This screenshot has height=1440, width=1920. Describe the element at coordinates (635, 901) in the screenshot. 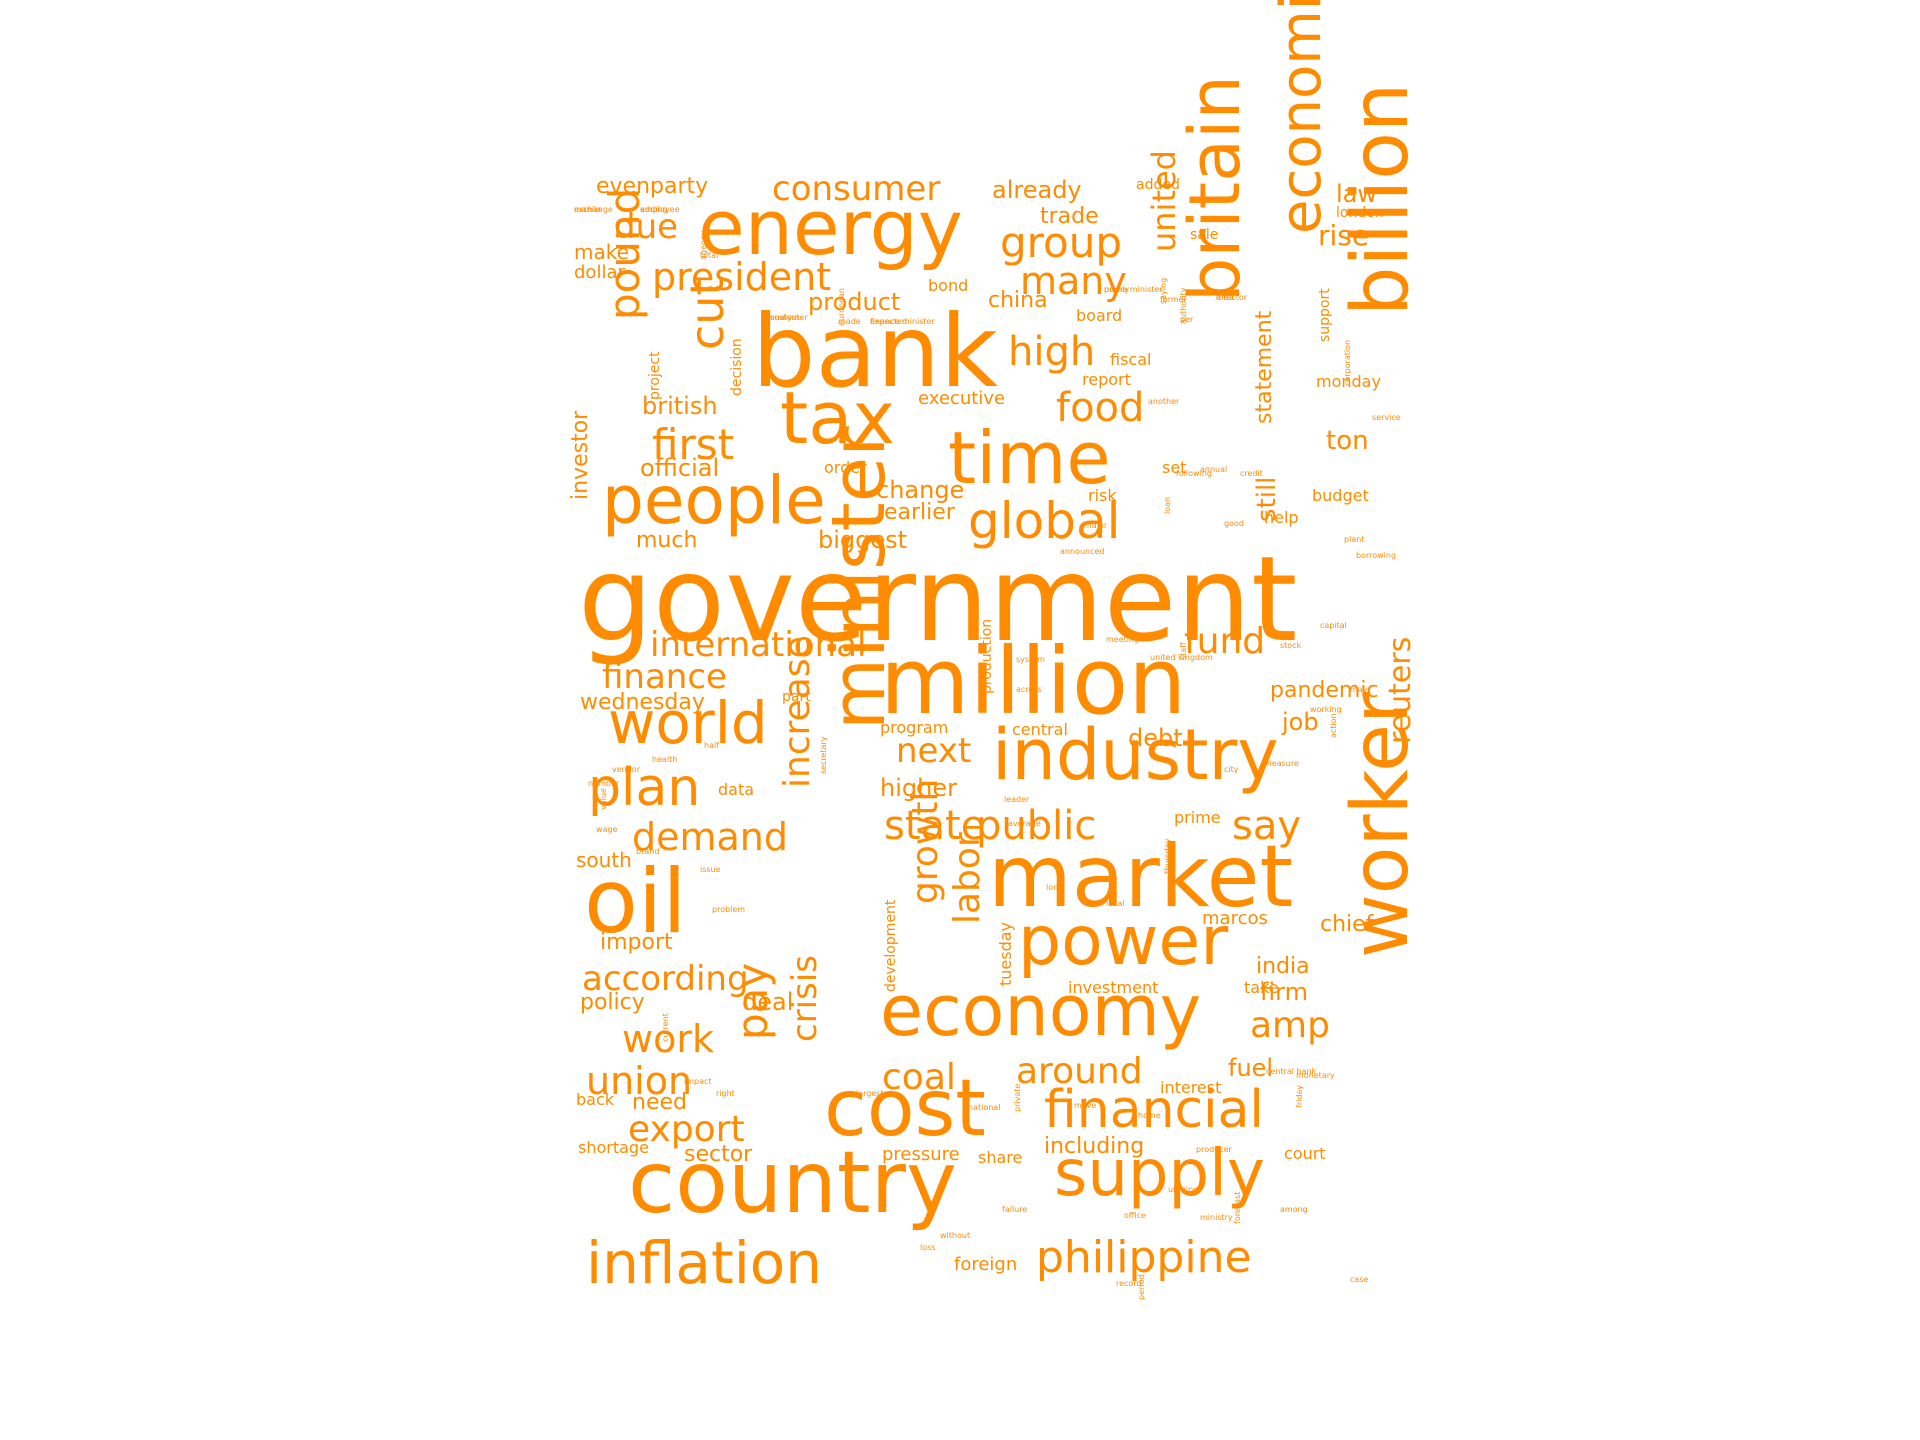

I see `word-oil: oil` at that location.